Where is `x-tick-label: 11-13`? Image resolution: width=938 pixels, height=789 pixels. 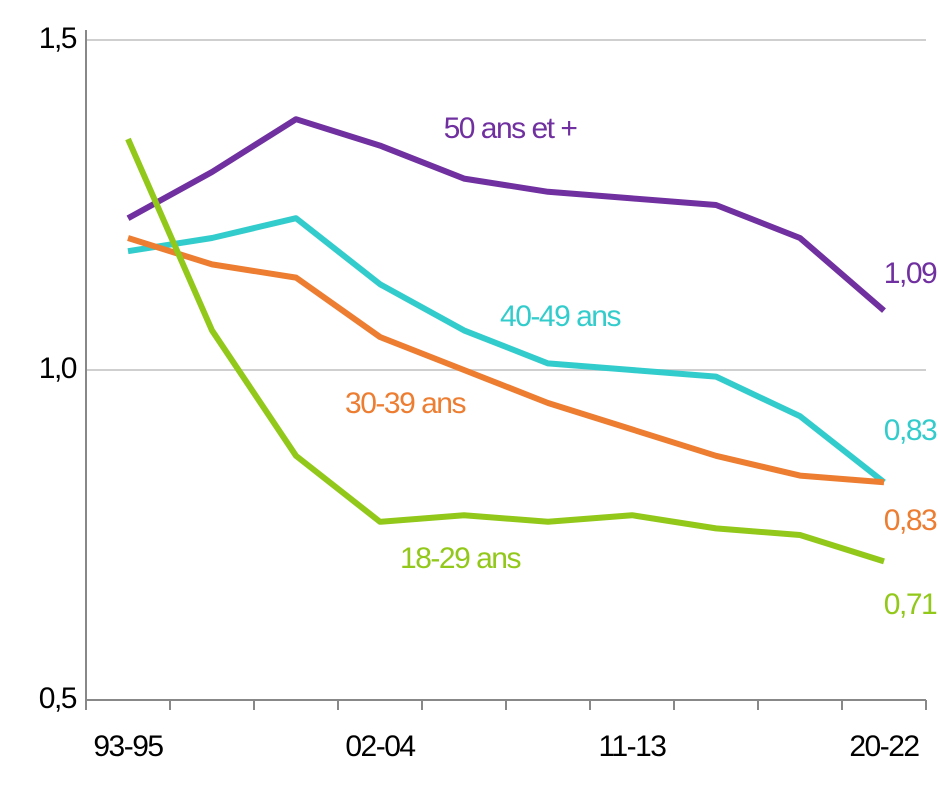
x-tick-label: 11-13 is located at coordinates (632, 746).